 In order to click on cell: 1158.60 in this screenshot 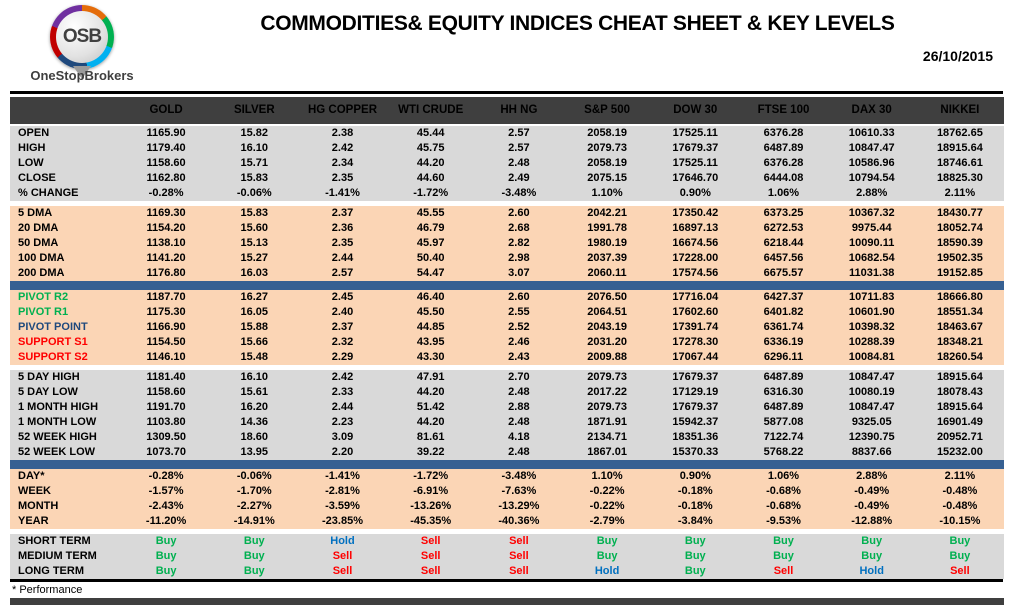, I will do `click(166, 392)`.